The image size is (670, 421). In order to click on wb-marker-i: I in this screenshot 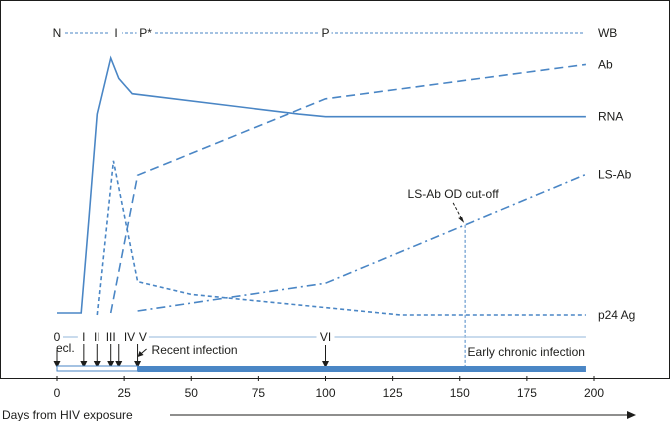, I will do `click(115, 33)`.